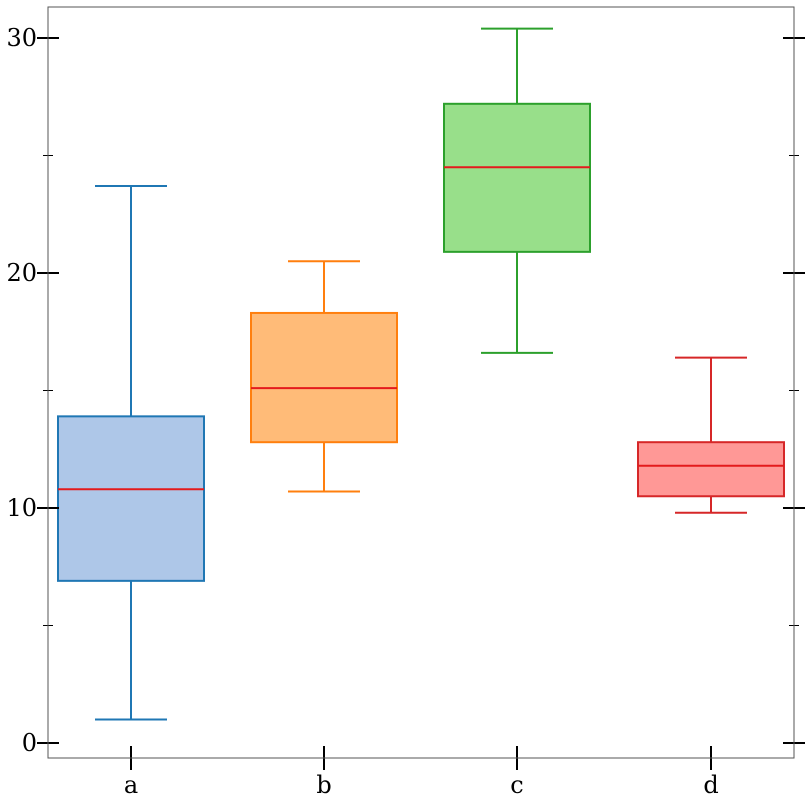  I want to click on box-c, so click(517, 190).